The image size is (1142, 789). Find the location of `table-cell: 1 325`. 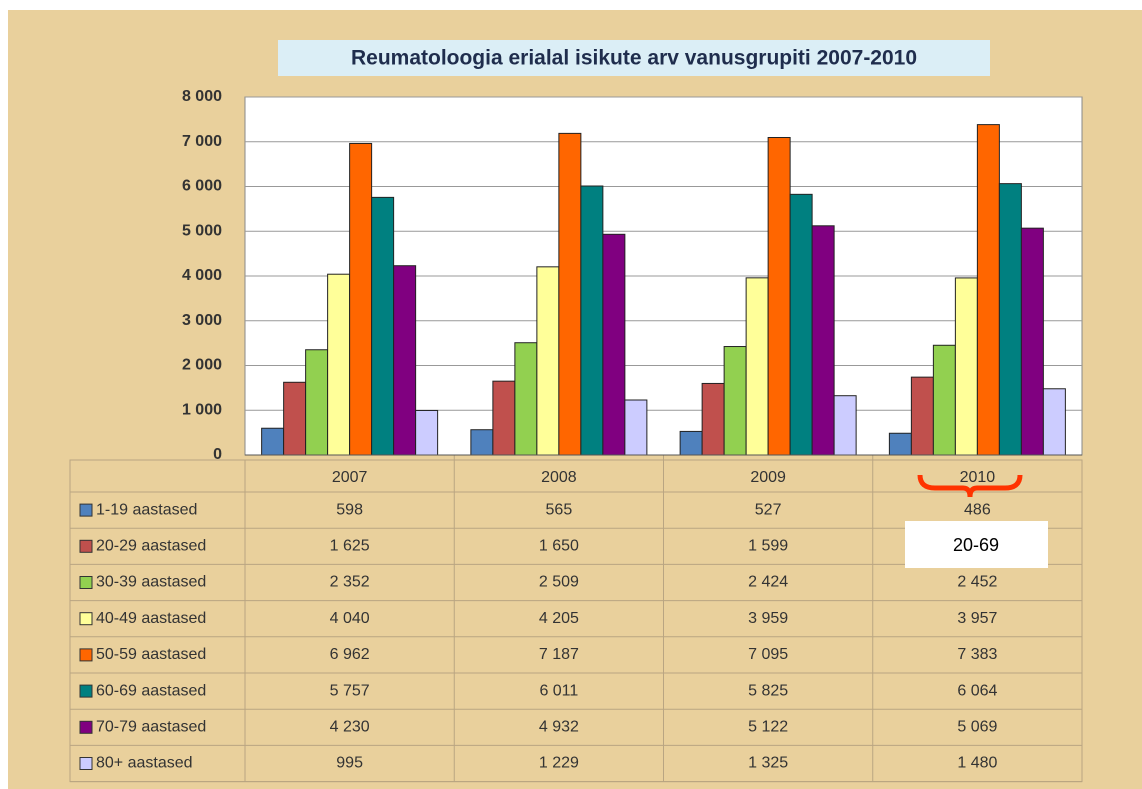

table-cell: 1 325 is located at coordinates (768, 763).